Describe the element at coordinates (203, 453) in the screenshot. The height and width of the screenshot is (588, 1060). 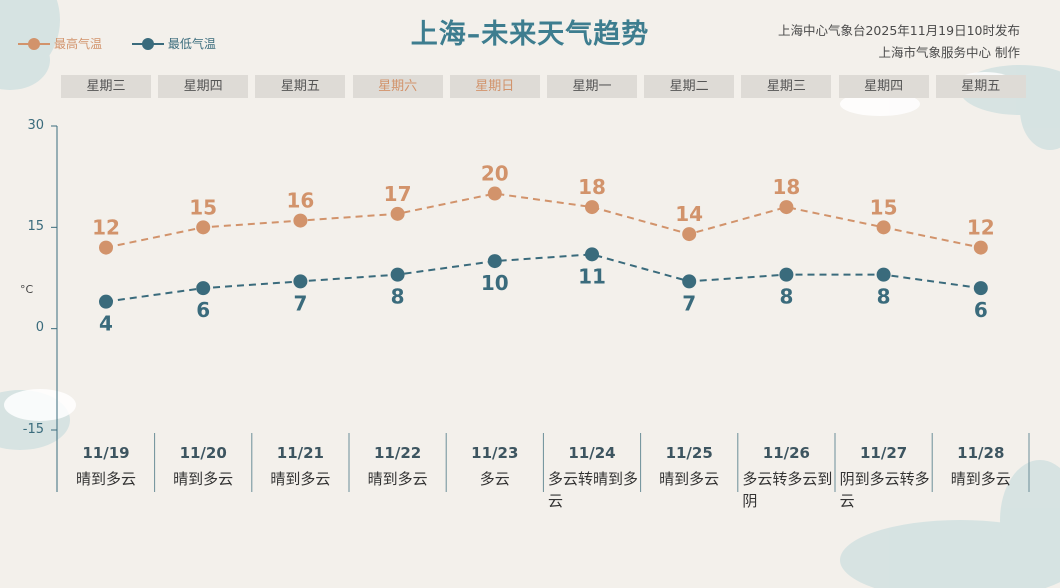
I see `date-label: 11/20` at that location.